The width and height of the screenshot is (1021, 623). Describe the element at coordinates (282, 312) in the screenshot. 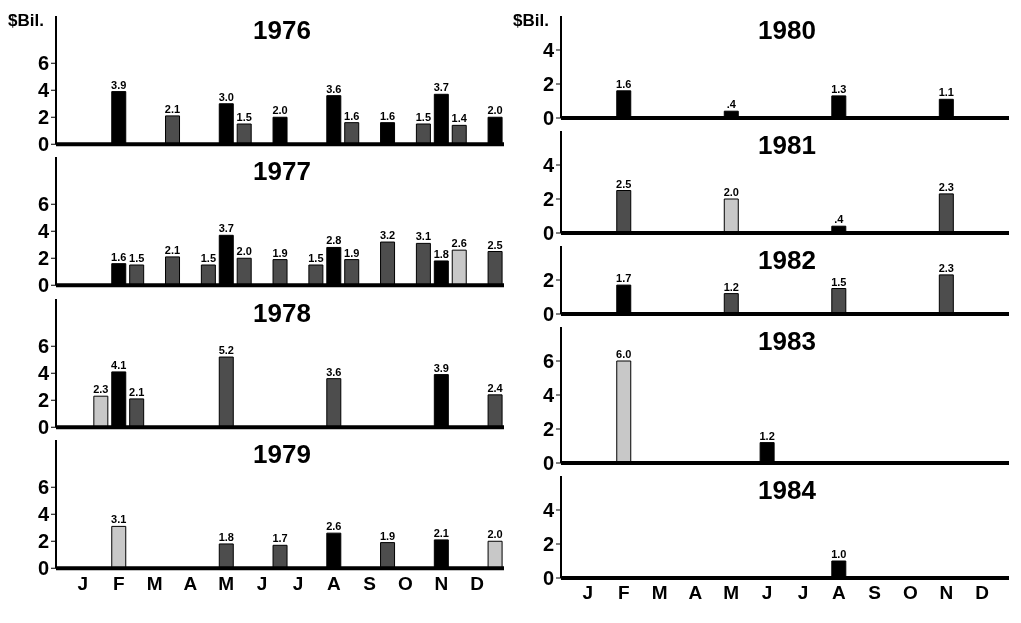

I see `chart-title: 1978` at that location.